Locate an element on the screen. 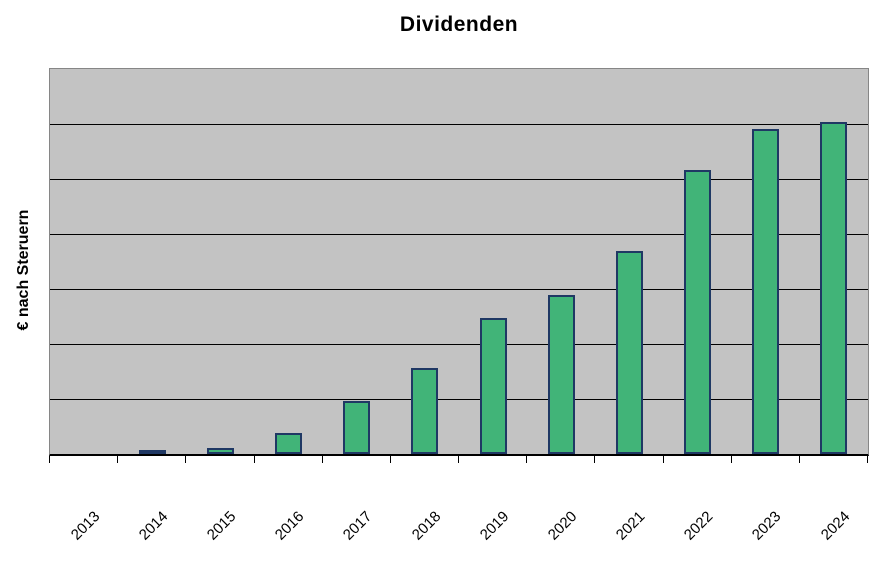 The width and height of the screenshot is (873, 562). x-axis-label-2022: 2022 is located at coordinates (698, 526).